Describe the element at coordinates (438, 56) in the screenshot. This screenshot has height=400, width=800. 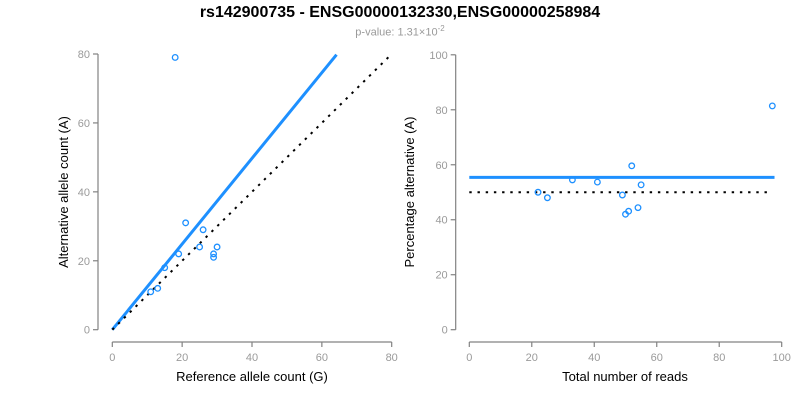
I see `y-tick-label: 100` at that location.